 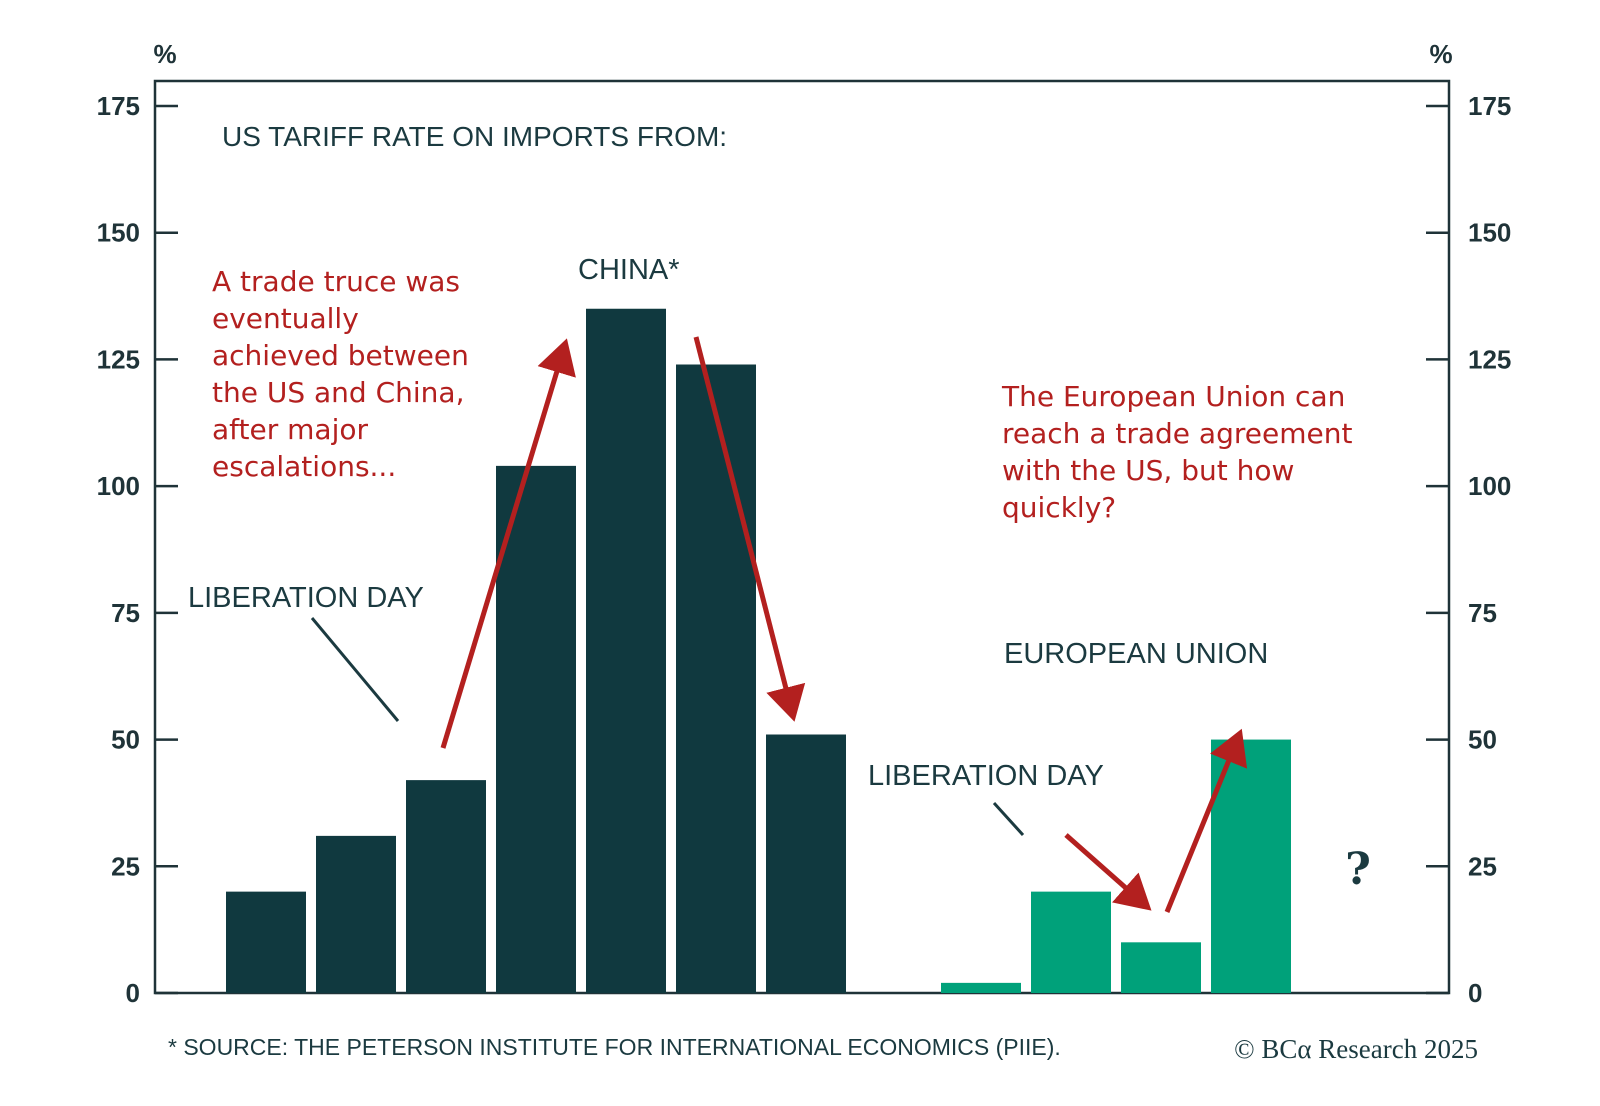 What do you see at coordinates (1173, 396) in the screenshot?
I see `eu-note-line-1: The European Union can` at bounding box center [1173, 396].